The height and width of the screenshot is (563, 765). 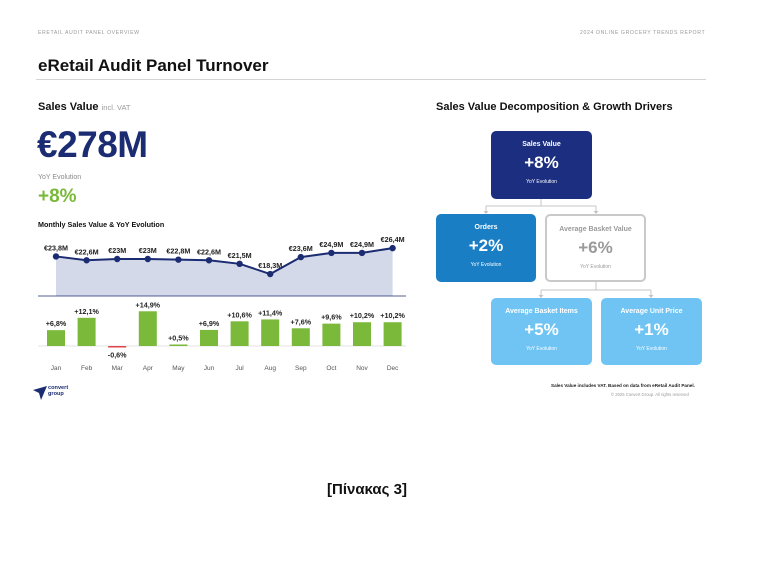 I want to click on header-left-text: ERETAIL AUDIT PANEL OVERVIEW, so click(x=89, y=33).